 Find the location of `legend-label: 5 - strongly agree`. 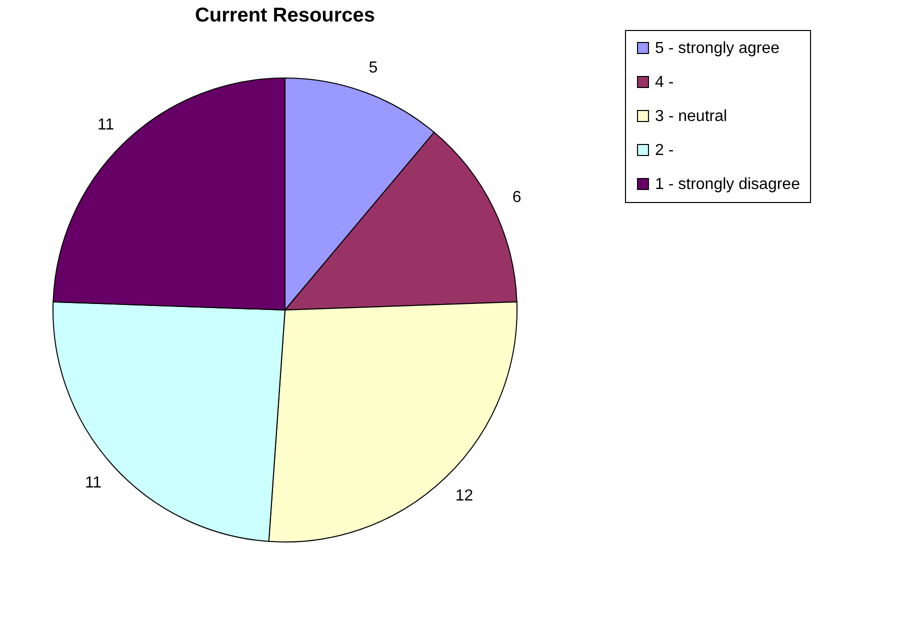

legend-label: 5 - strongly agree is located at coordinates (717, 48).